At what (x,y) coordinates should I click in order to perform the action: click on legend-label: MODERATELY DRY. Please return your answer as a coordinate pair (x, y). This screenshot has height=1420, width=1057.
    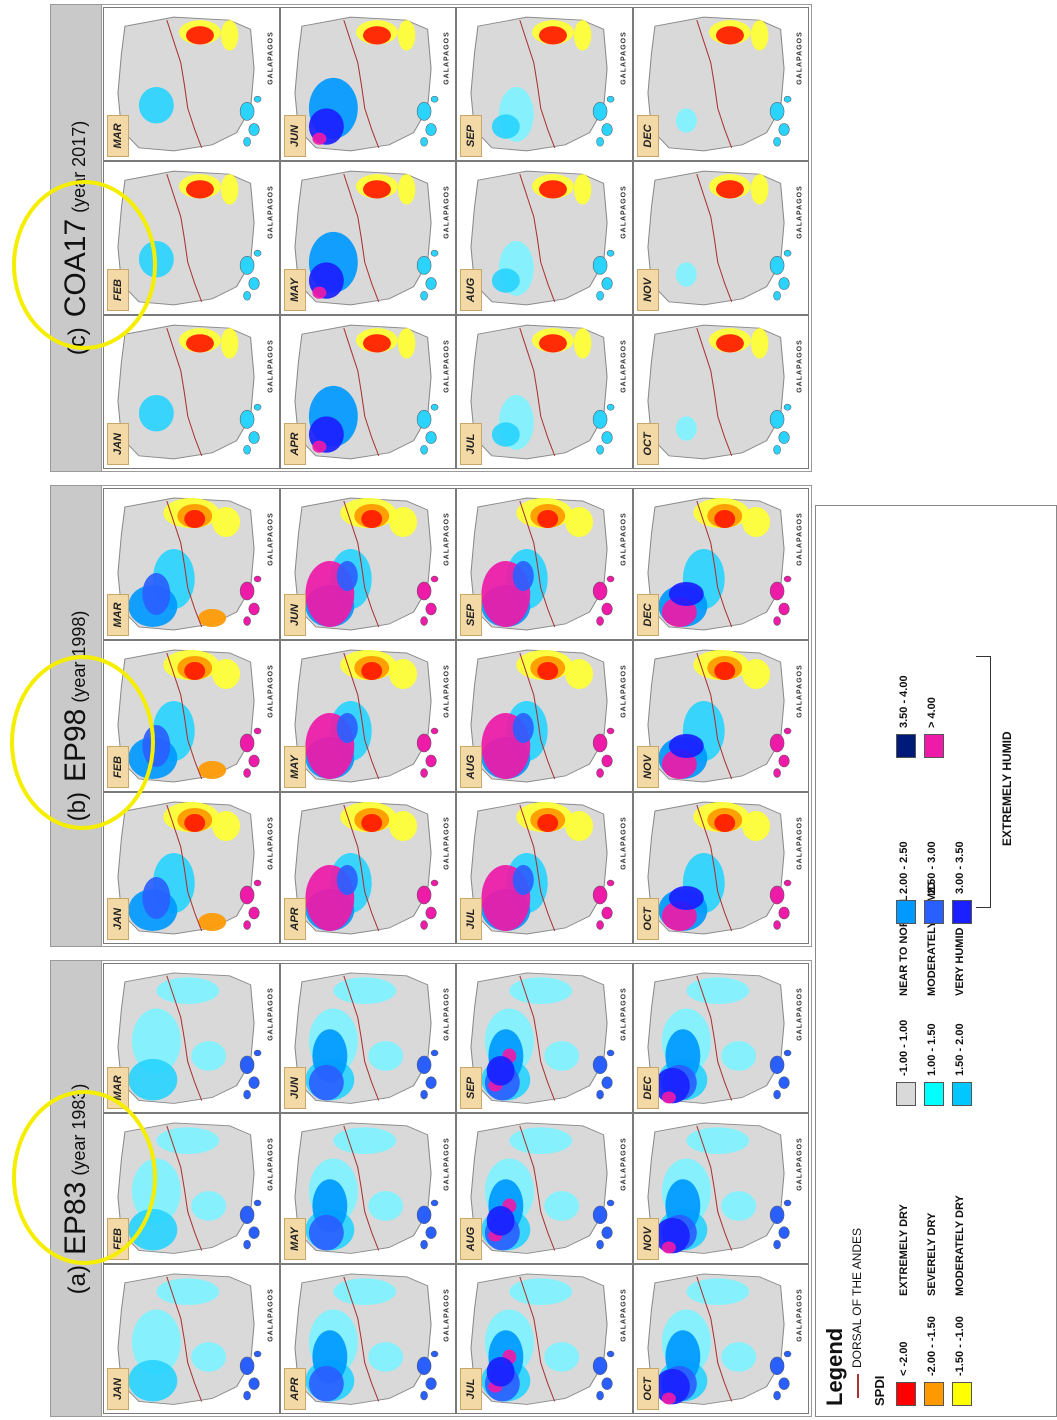
    Looking at the image, I should click on (960, 1245).